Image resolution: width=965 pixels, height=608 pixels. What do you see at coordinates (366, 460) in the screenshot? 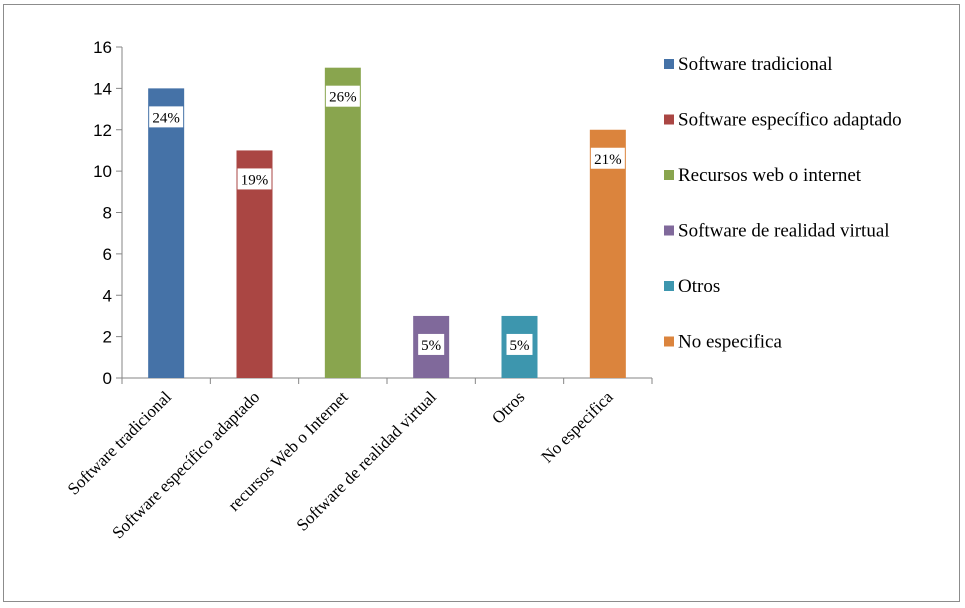
I see `x-category-label: Software de realidad virtual` at bounding box center [366, 460].